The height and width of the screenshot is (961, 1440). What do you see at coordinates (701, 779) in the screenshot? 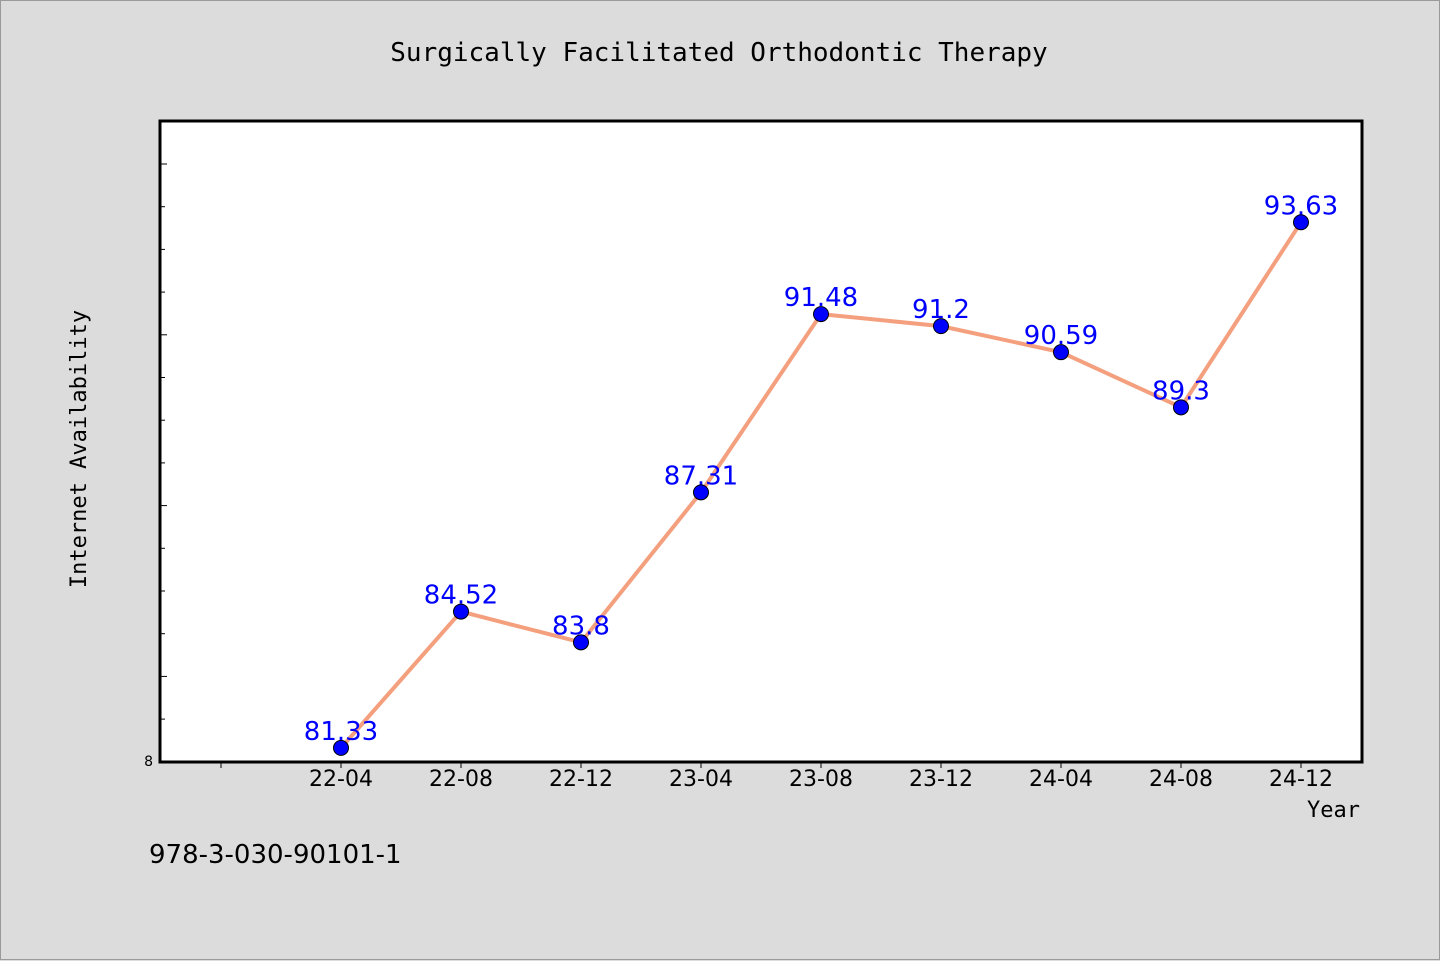
I see `x-tick-label: 23-04` at bounding box center [701, 779].